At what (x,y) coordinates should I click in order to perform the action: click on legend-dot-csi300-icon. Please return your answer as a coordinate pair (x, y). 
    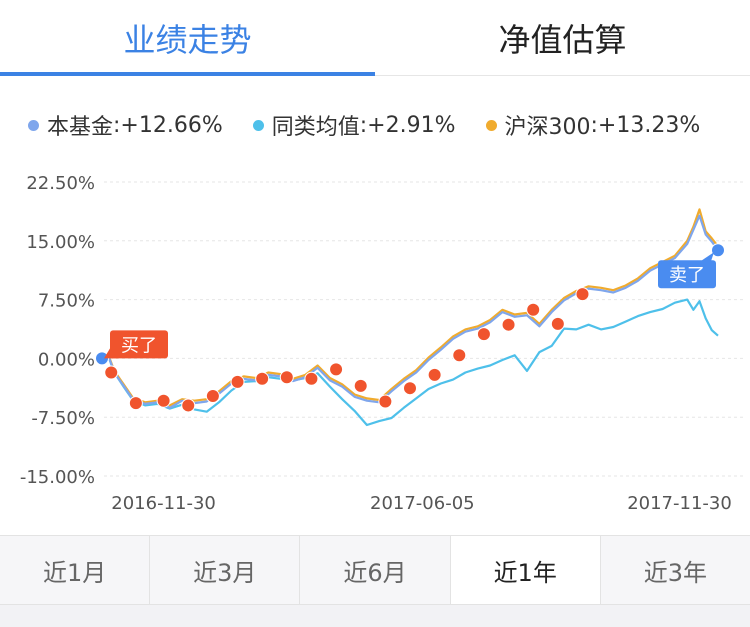
    Looking at the image, I should click on (491, 125).